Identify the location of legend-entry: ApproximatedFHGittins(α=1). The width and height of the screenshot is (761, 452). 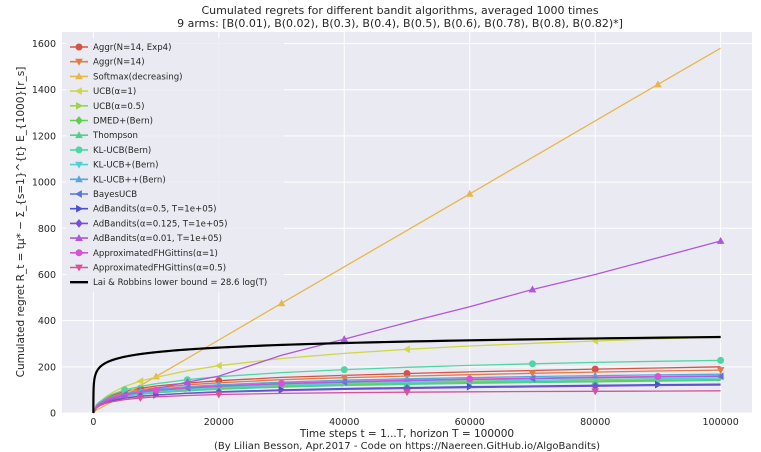
(144, 254).